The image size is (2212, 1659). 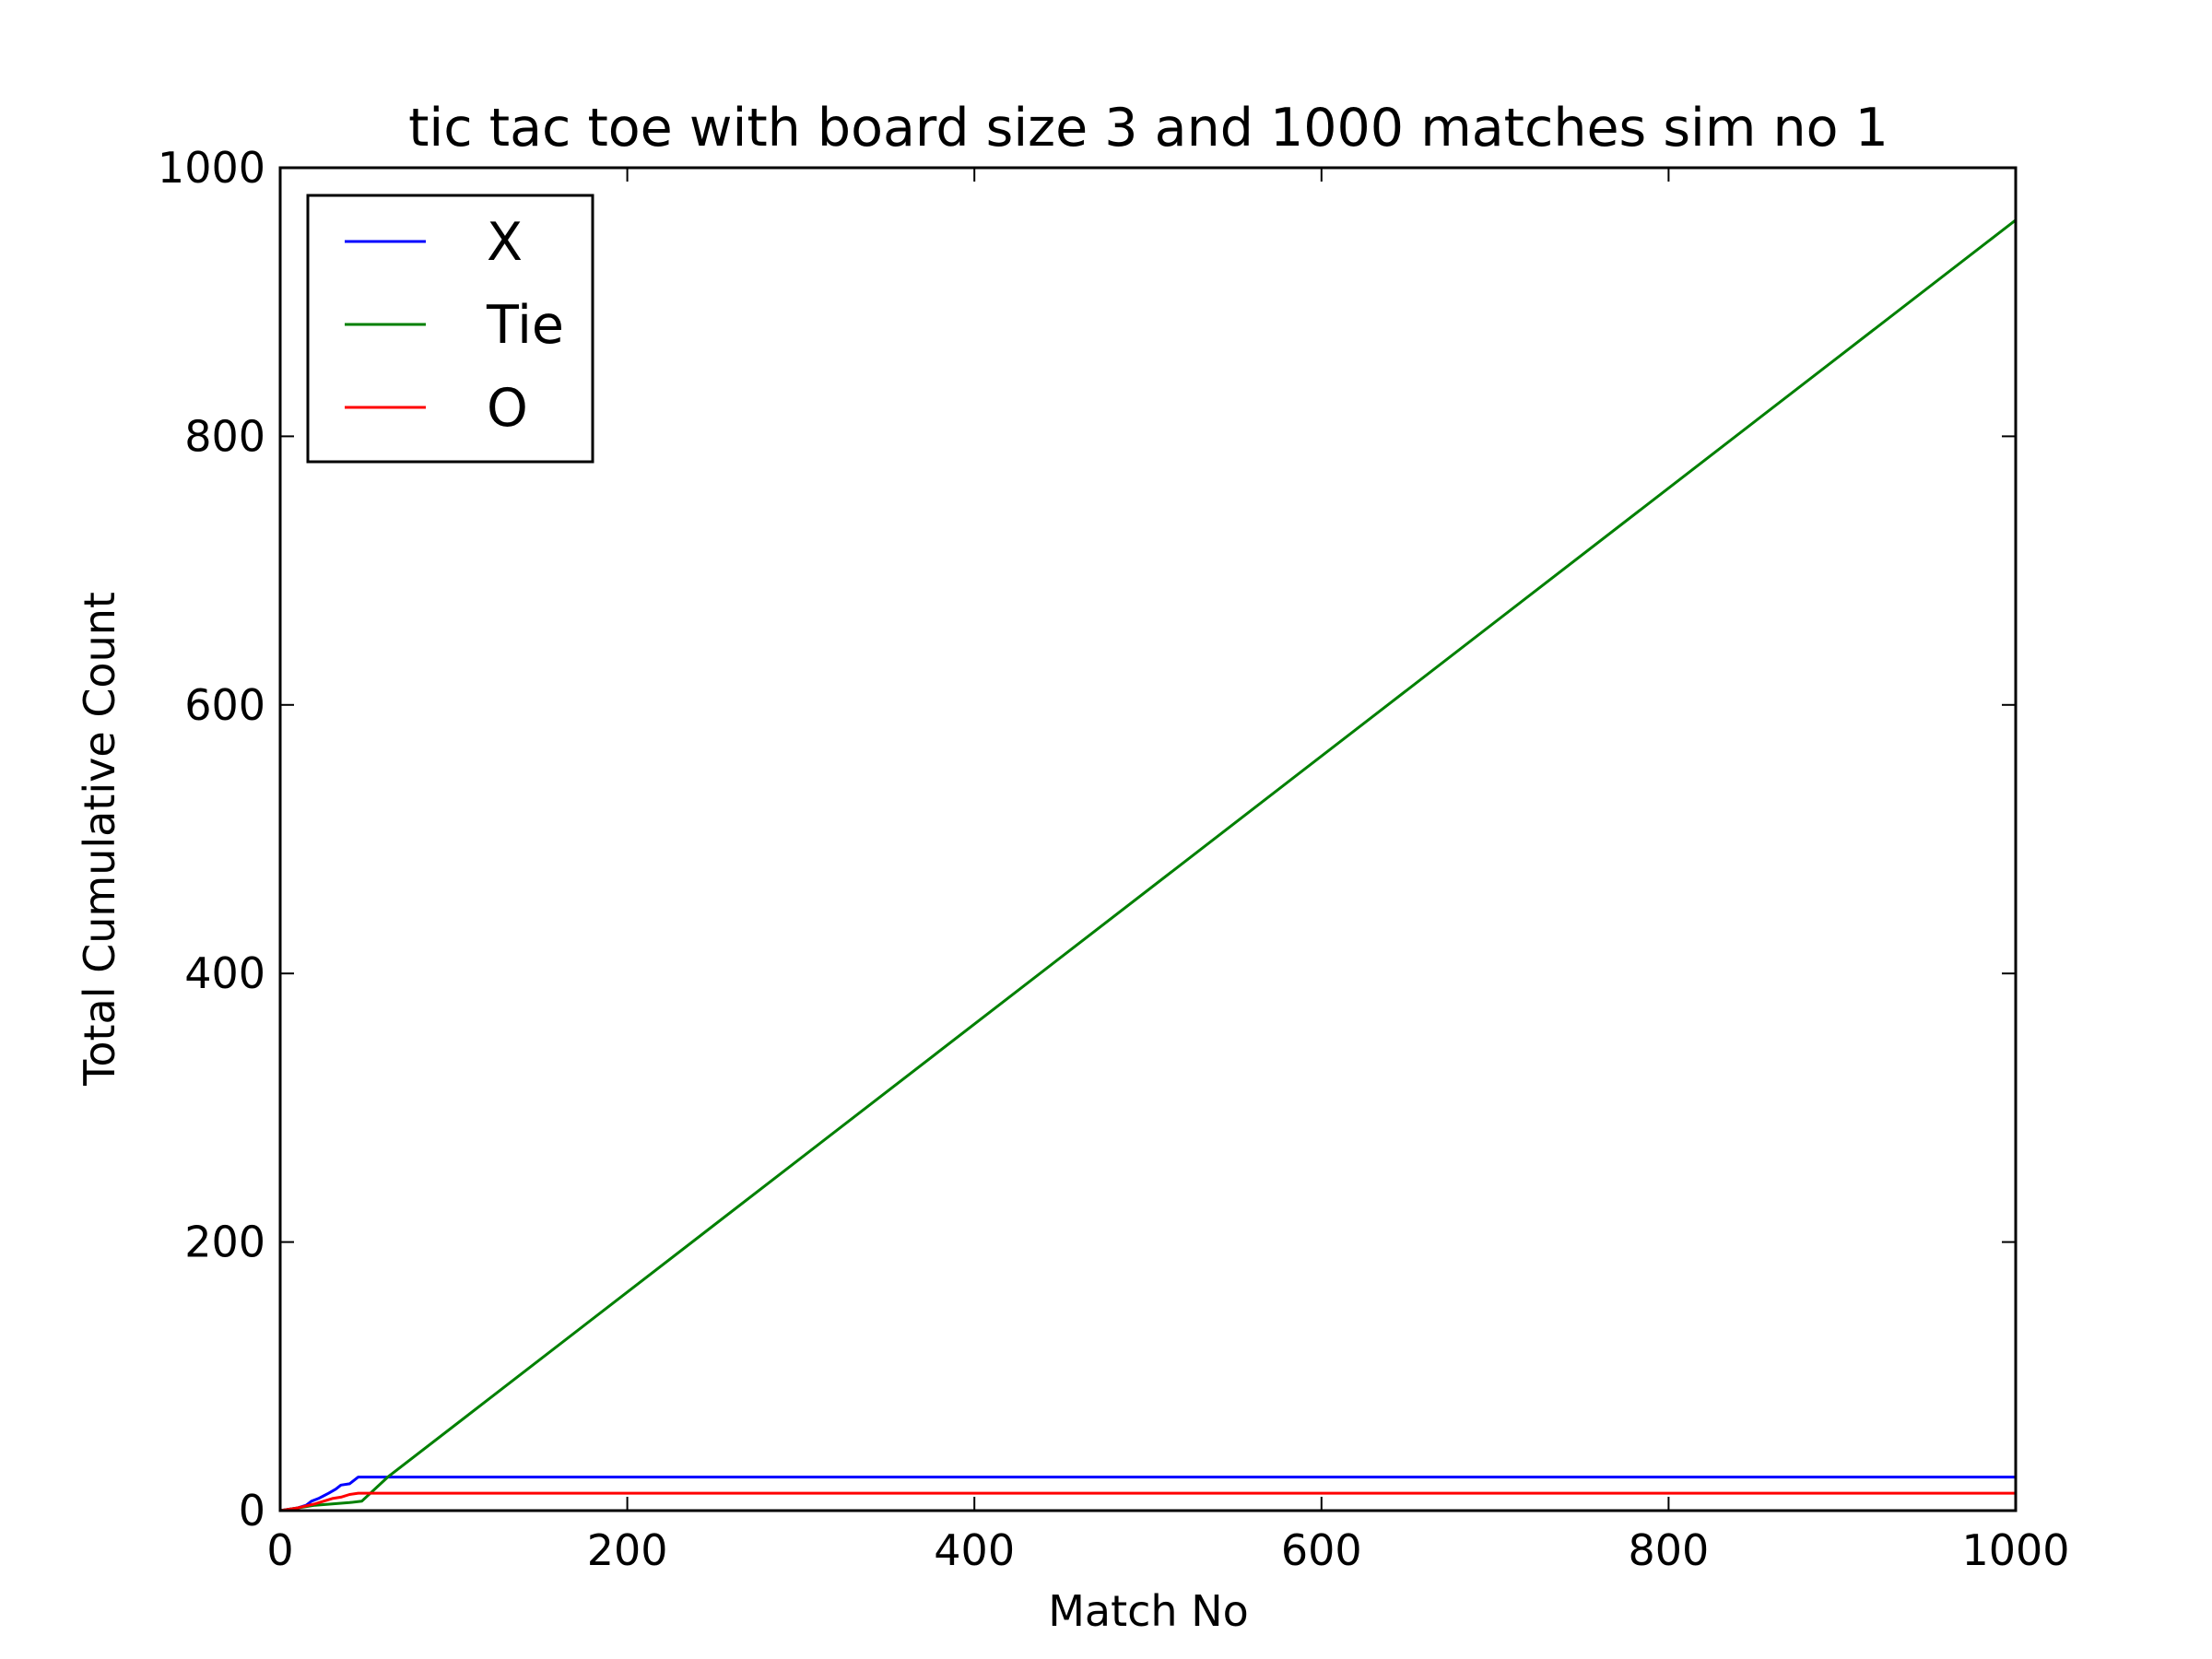 I want to click on legend-box, so click(x=450, y=329).